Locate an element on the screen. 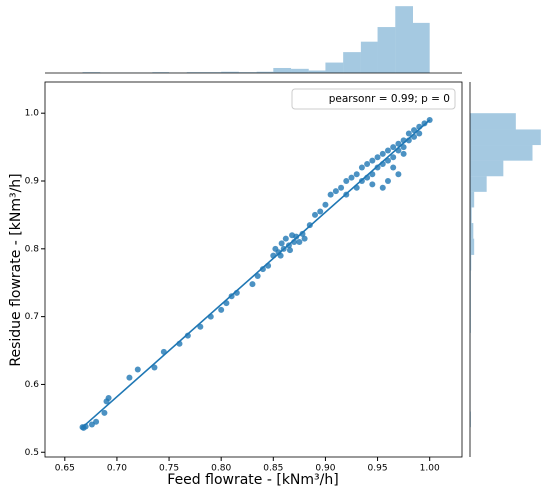  x-tick-label: 0.85 is located at coordinates (273, 469).